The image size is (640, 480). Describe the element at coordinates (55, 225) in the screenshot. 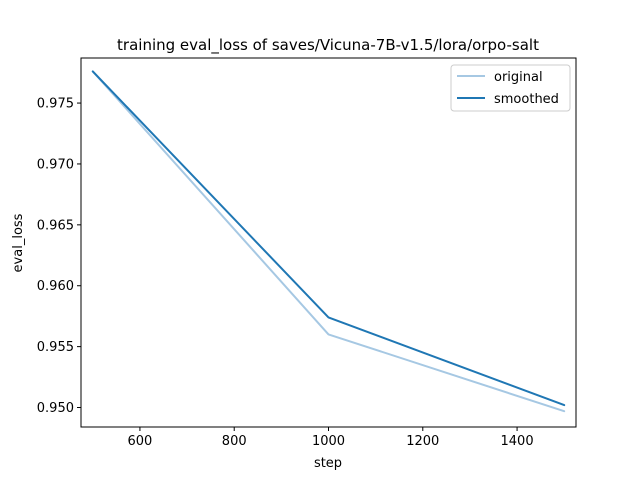

I see `y-tick-label: 0.965` at that location.